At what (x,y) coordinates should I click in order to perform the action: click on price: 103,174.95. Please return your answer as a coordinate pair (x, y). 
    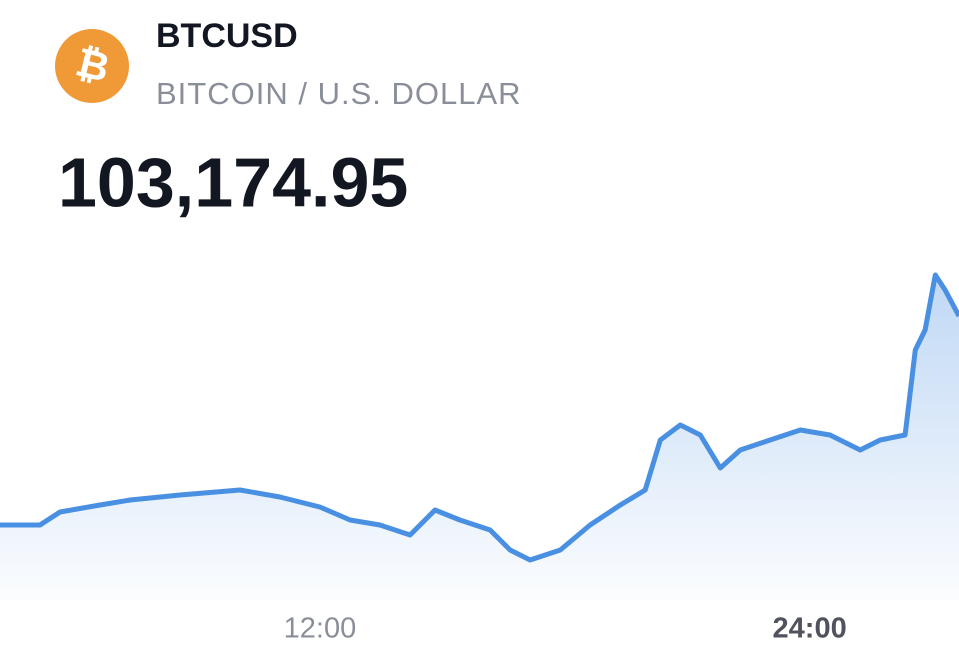
    Looking at the image, I should click on (233, 182).